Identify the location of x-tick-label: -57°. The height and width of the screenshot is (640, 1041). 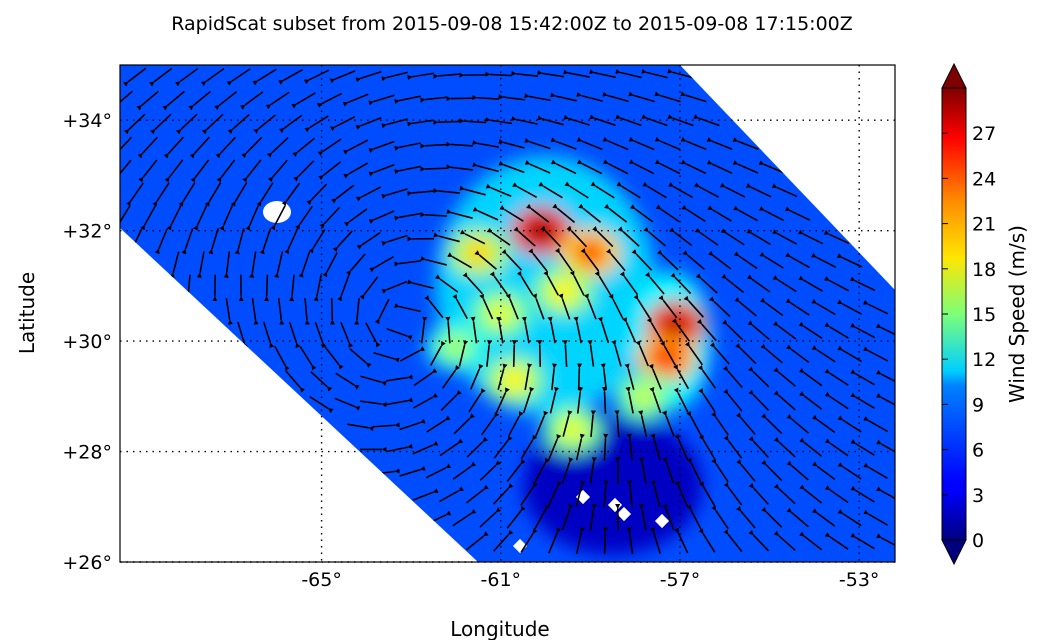
(680, 580).